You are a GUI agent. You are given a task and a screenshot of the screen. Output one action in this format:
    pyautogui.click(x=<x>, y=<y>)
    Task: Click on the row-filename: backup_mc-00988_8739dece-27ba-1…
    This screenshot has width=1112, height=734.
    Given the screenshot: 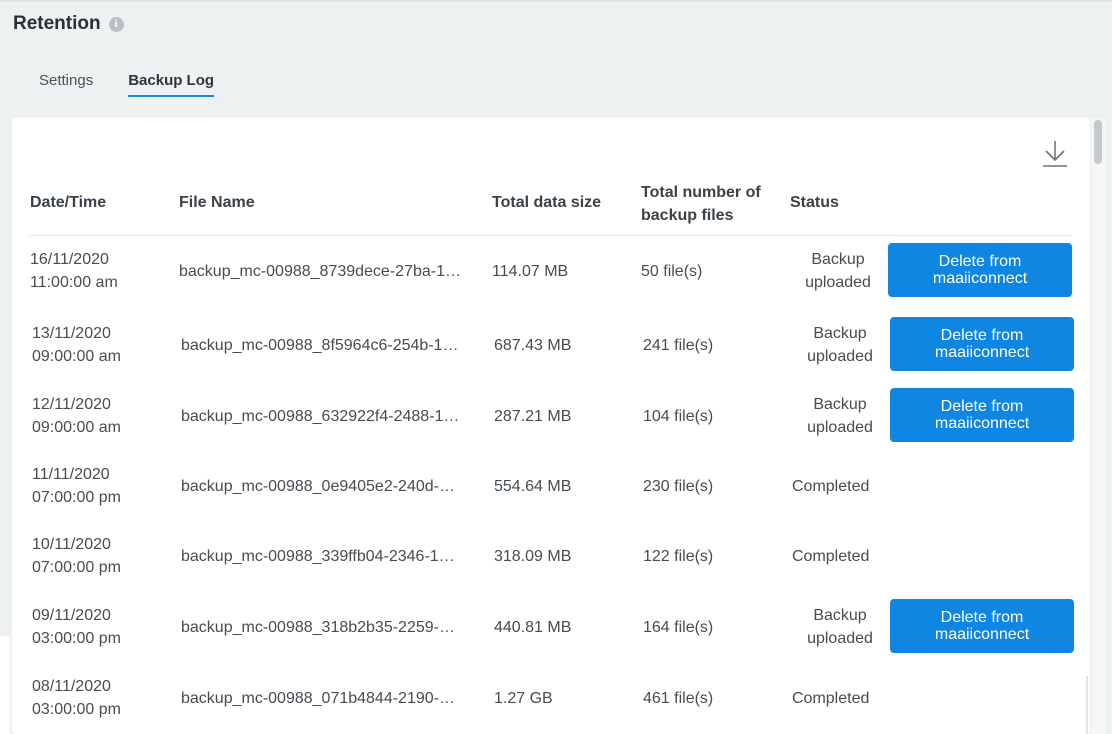 What is the action you would take?
    pyautogui.click(x=320, y=271)
    